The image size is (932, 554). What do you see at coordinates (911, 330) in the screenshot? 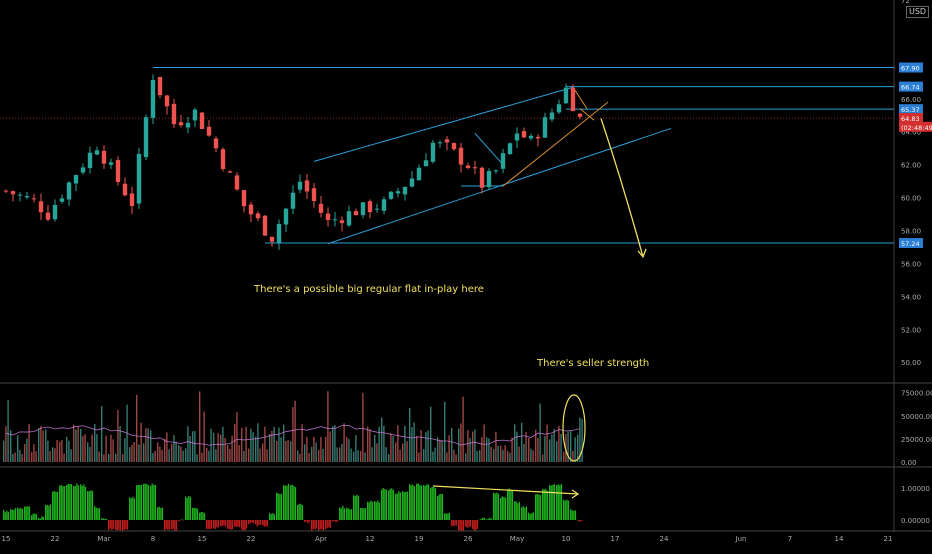
I see `price-tick-label: 52.00` at bounding box center [911, 330].